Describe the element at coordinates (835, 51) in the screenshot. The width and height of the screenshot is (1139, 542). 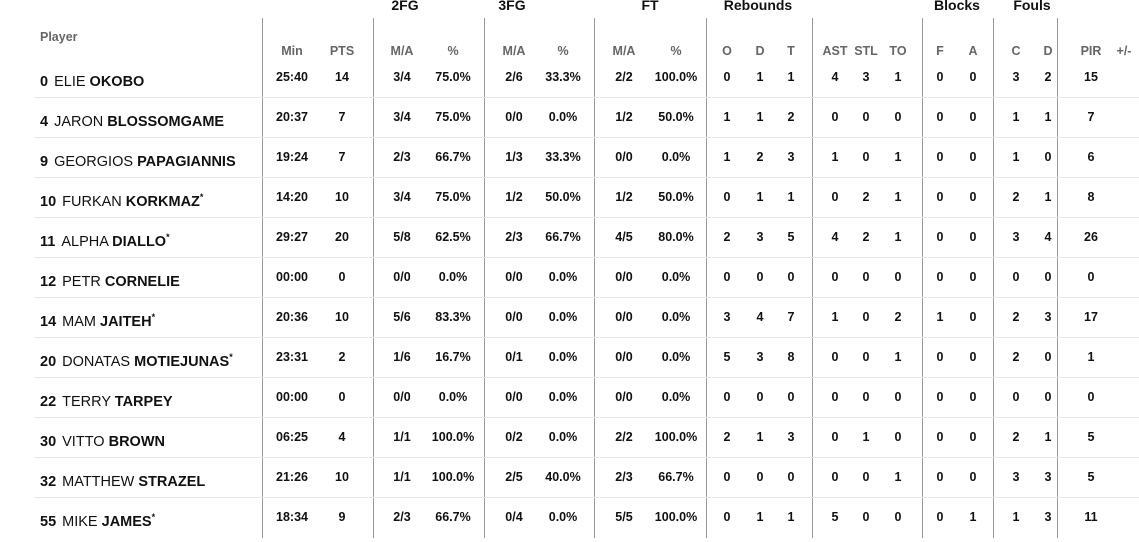
I see `header-ast: AST` at that location.